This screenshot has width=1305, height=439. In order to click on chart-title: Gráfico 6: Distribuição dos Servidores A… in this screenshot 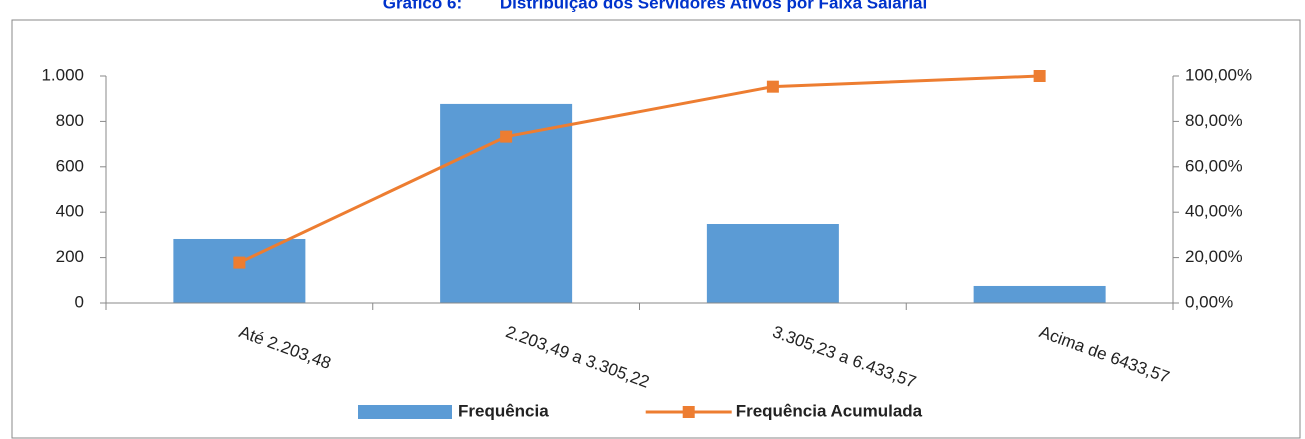, I will do `click(655, 6)`.